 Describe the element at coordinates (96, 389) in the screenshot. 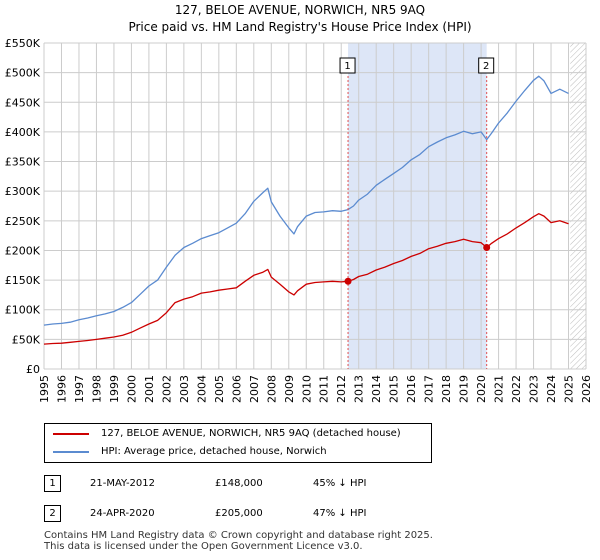

I see `x-tick-label: 1998` at that location.